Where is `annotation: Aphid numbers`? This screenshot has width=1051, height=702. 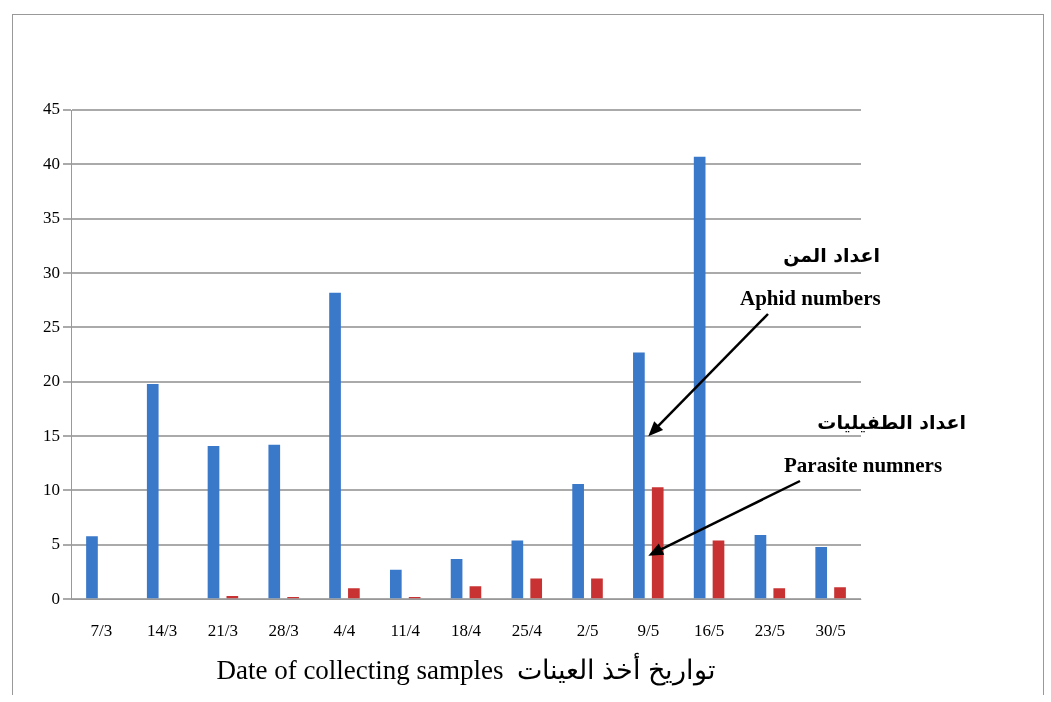 annotation: Aphid numbers is located at coordinates (810, 298).